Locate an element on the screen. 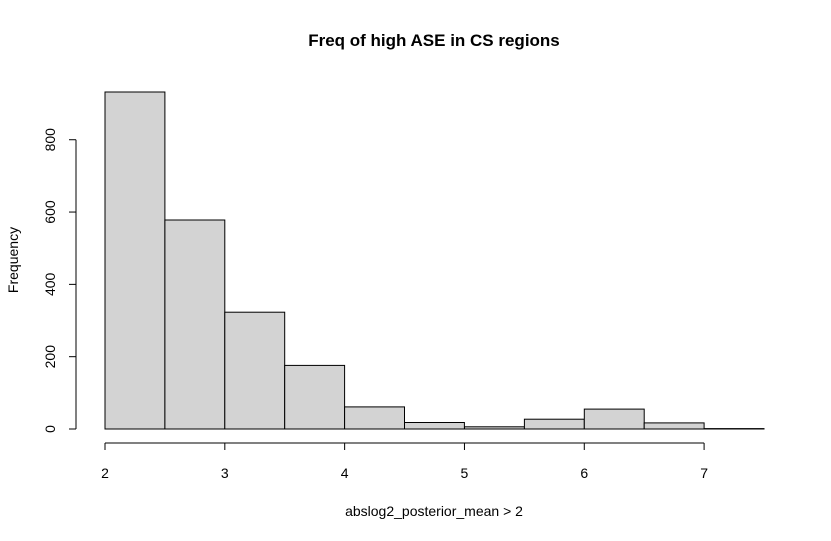  y-tick-label-4: 800 is located at coordinates (50, 140).